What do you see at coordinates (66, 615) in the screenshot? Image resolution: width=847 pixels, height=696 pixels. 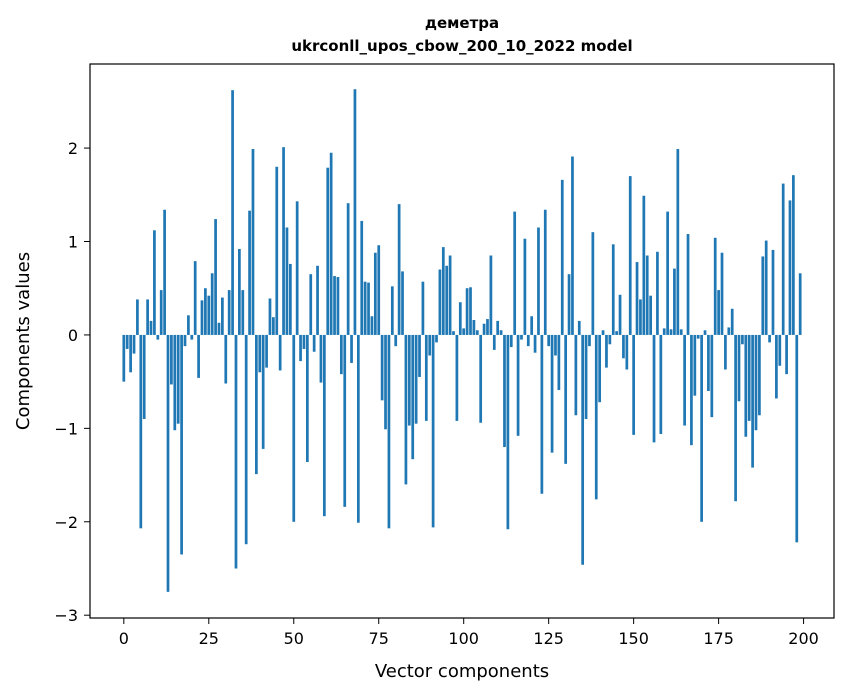 I see `y-tick-label: −3` at bounding box center [66, 615].